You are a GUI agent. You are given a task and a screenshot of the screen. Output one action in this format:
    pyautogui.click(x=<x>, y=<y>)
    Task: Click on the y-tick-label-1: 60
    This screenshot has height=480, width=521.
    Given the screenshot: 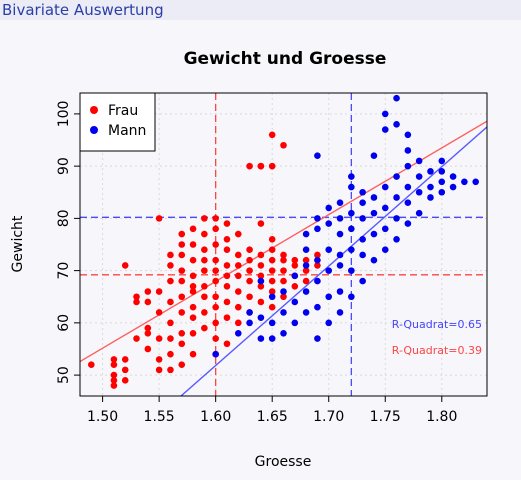 What is the action you would take?
    pyautogui.click(x=64, y=323)
    